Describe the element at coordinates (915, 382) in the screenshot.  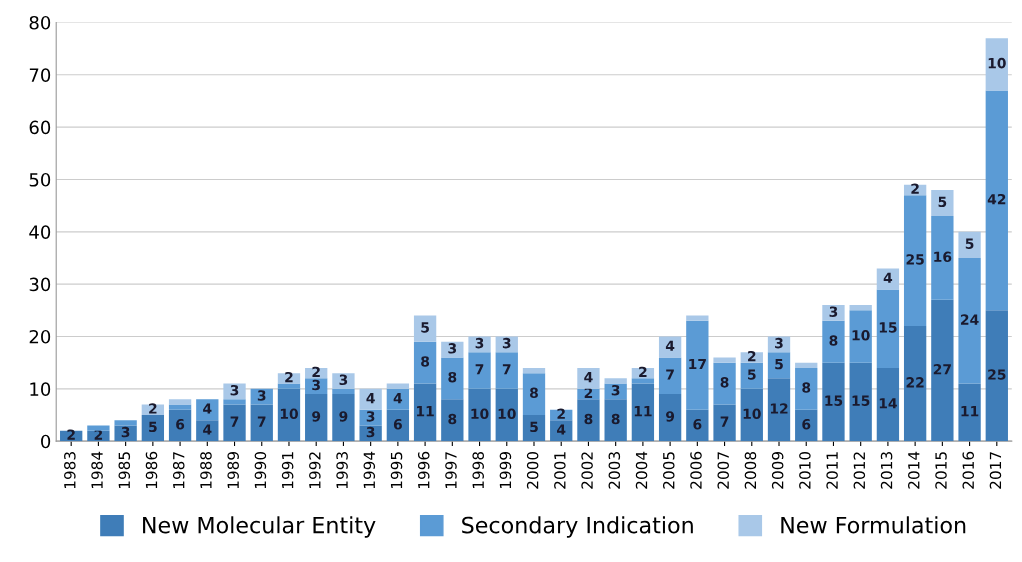
I see `data-label: 22` at that location.